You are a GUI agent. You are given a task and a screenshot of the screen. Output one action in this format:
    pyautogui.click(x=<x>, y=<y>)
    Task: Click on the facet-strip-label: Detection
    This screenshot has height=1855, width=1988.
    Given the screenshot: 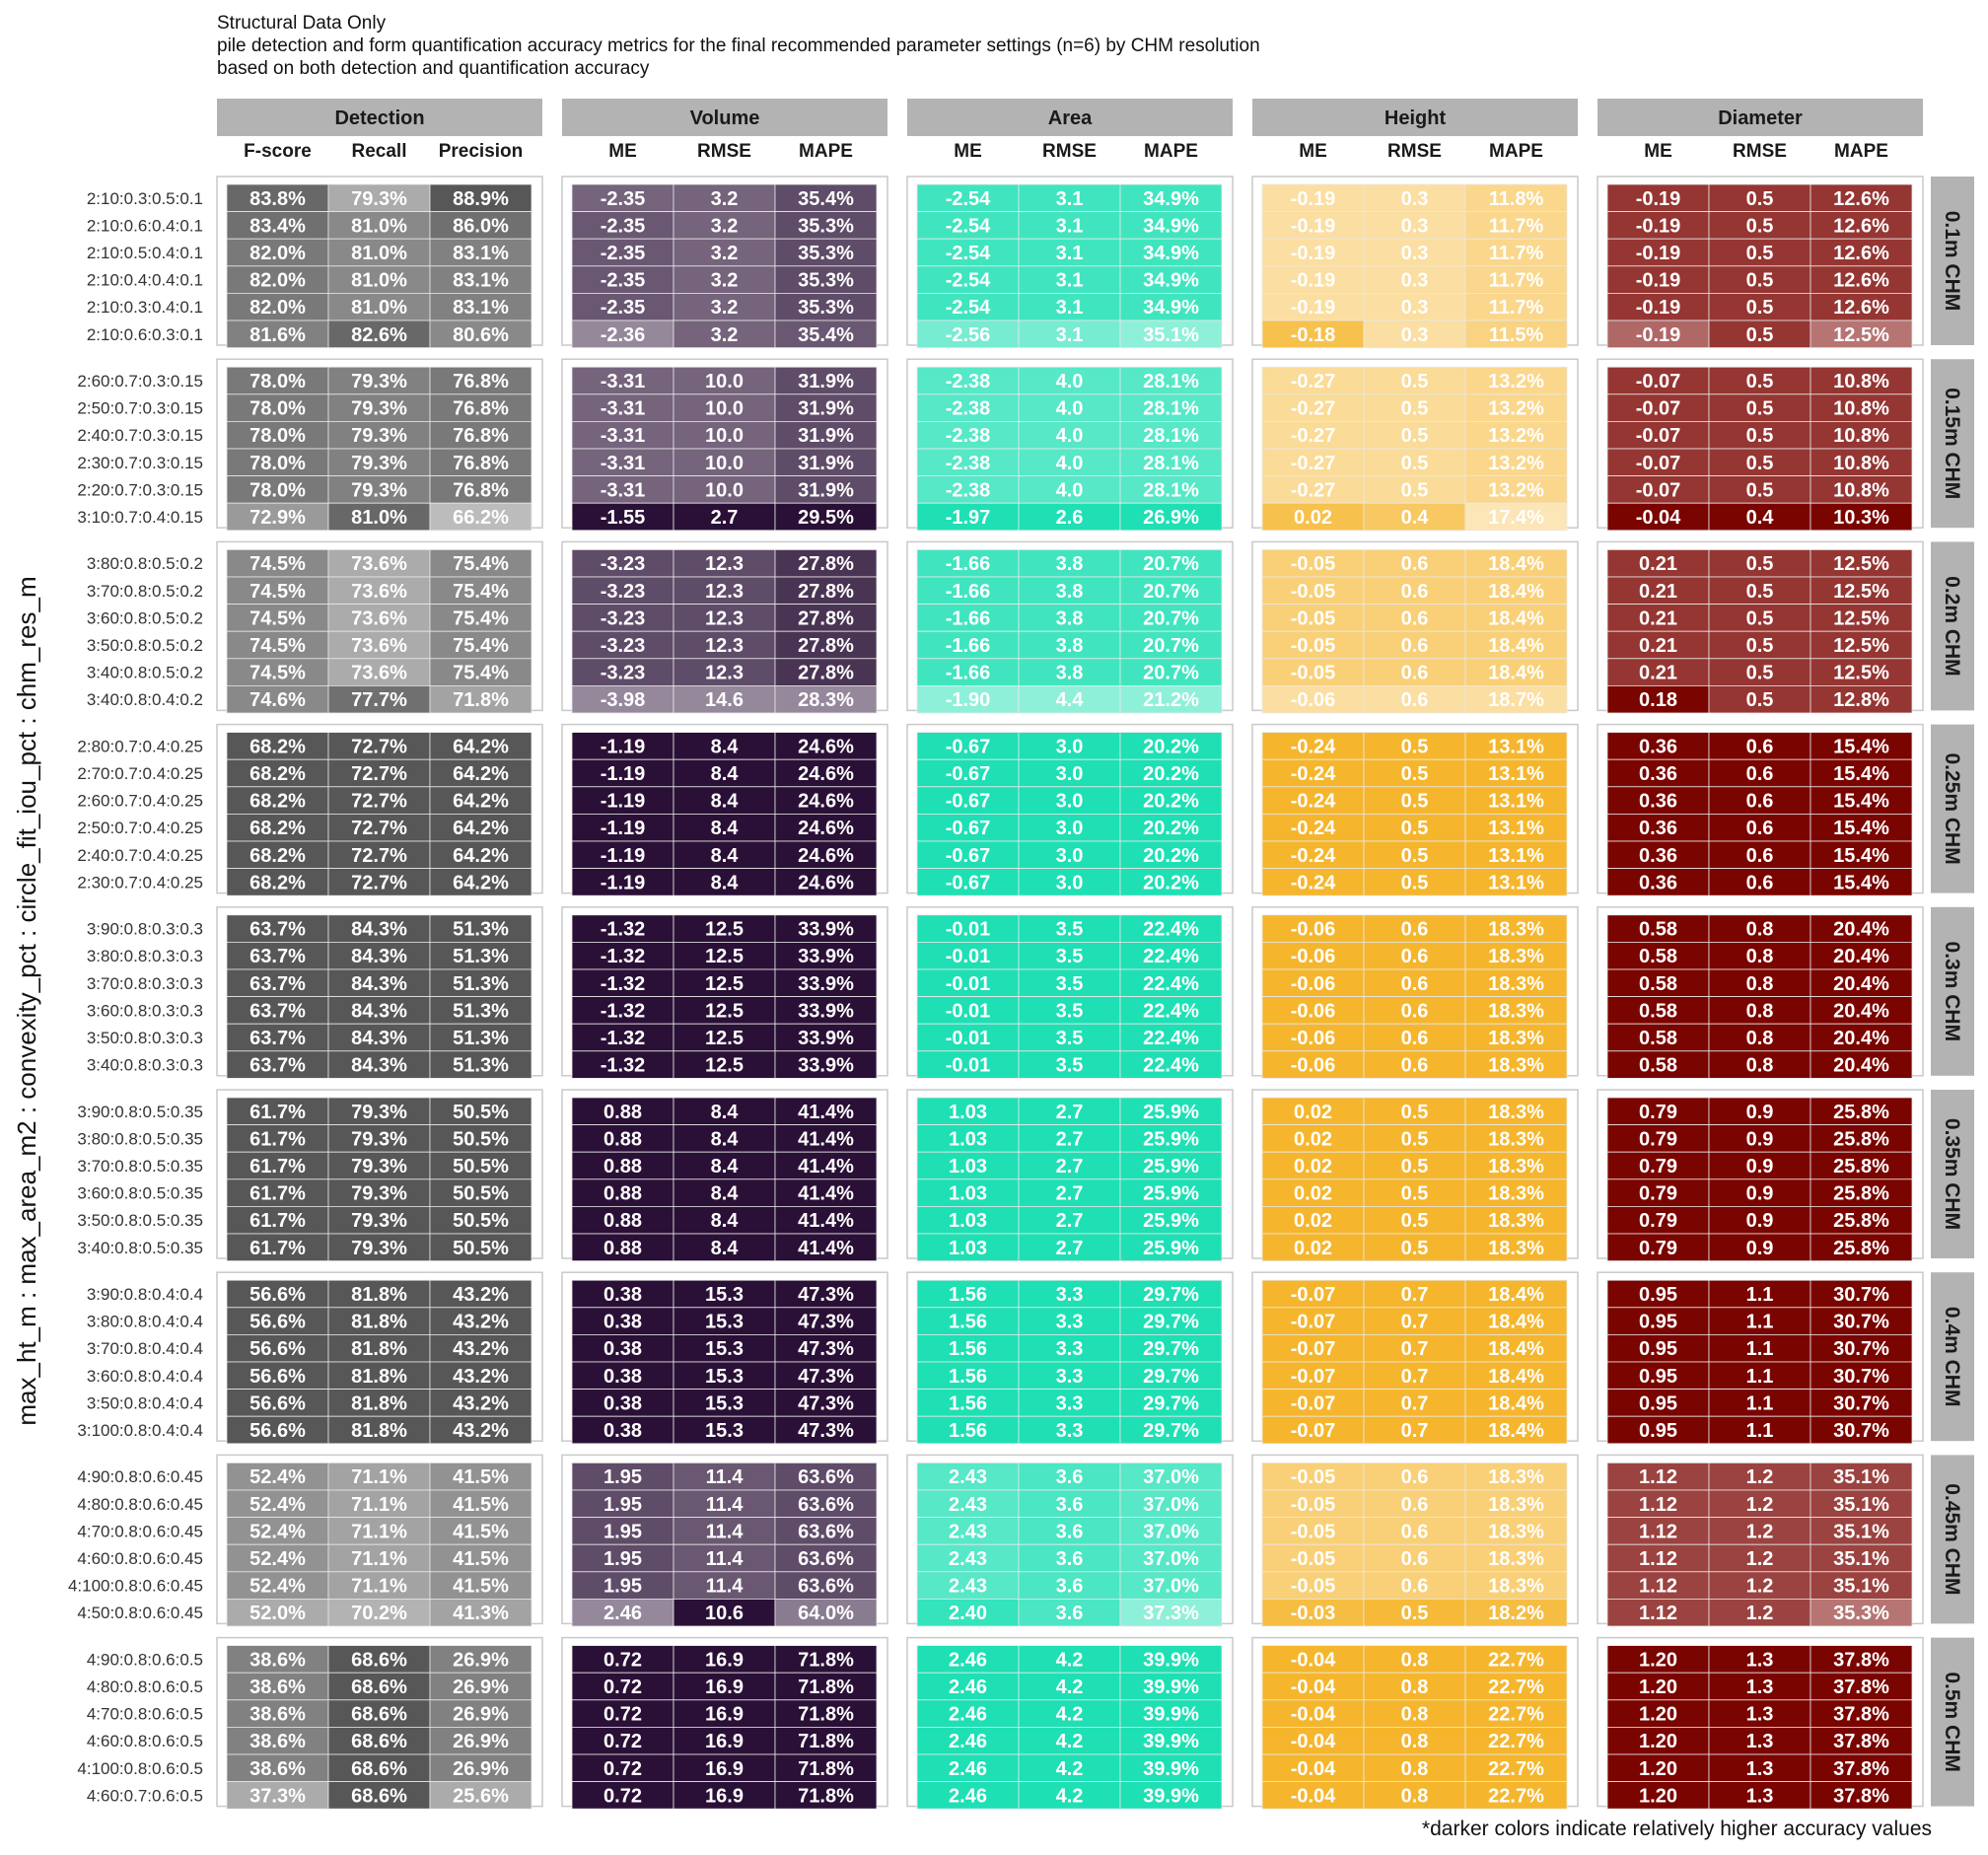 What is the action you would take?
    pyautogui.click(x=379, y=118)
    